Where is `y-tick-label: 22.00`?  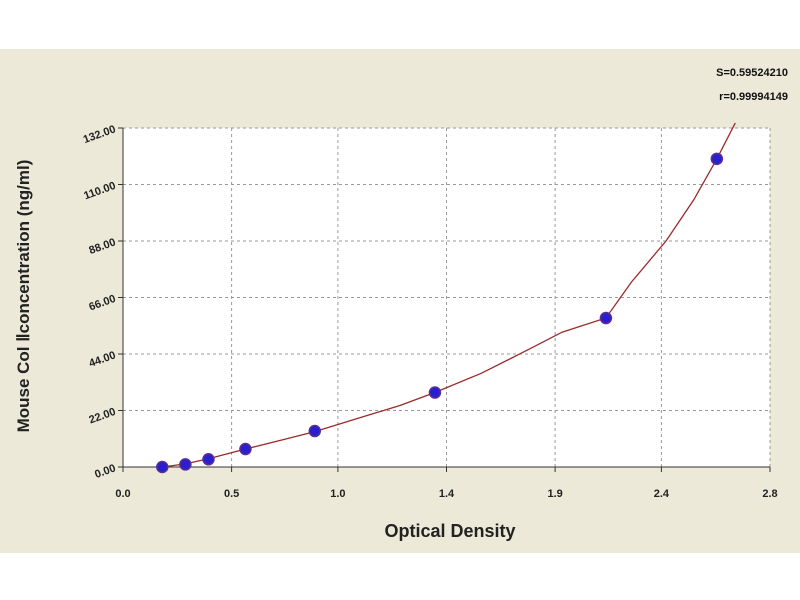 y-tick-label: 22.00 is located at coordinates (102, 416).